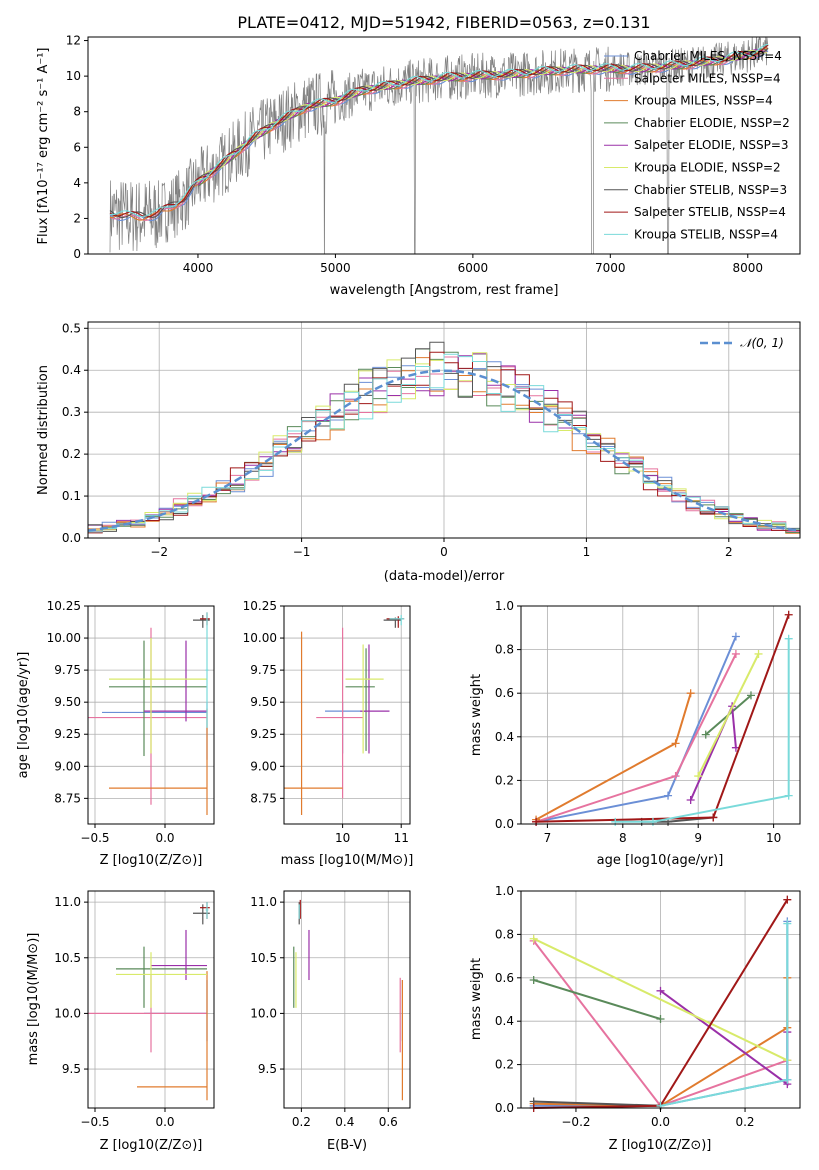 The image size is (819, 1170). What do you see at coordinates (344, 715) in the screenshot?
I see `age-vs-mass-errorbars` at bounding box center [344, 715].